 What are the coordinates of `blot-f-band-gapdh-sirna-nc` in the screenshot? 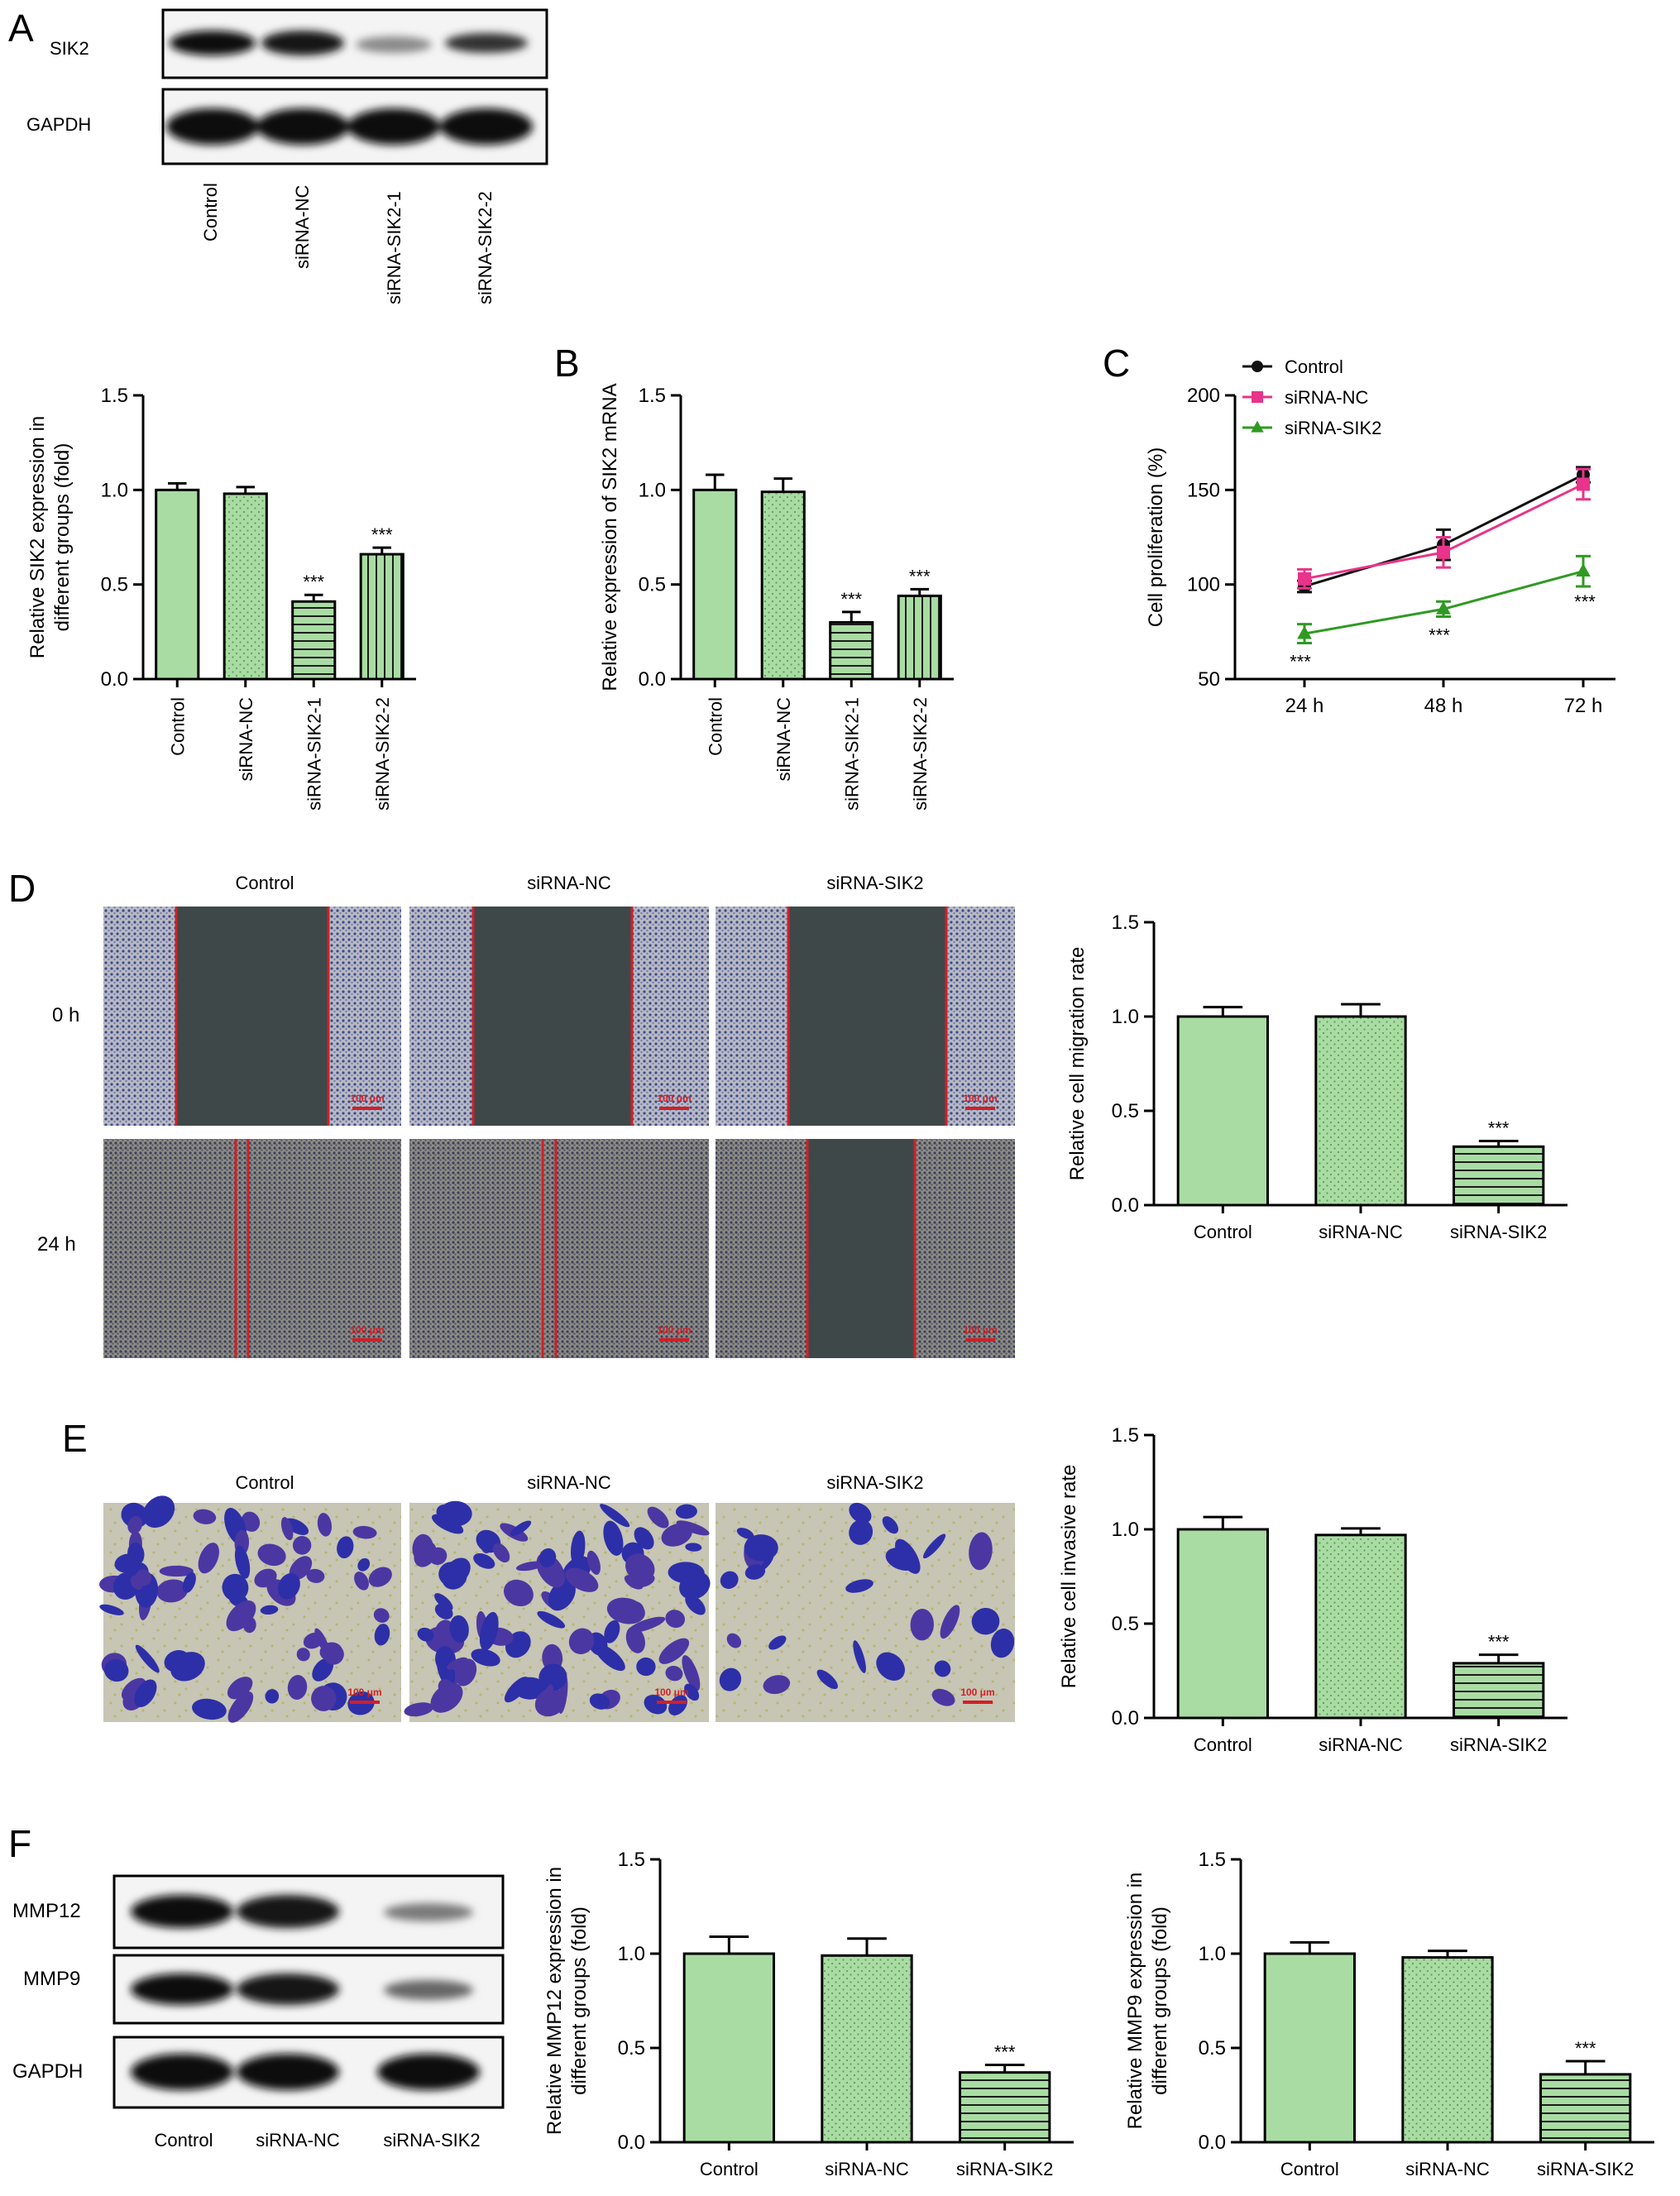 It's located at (288, 2072).